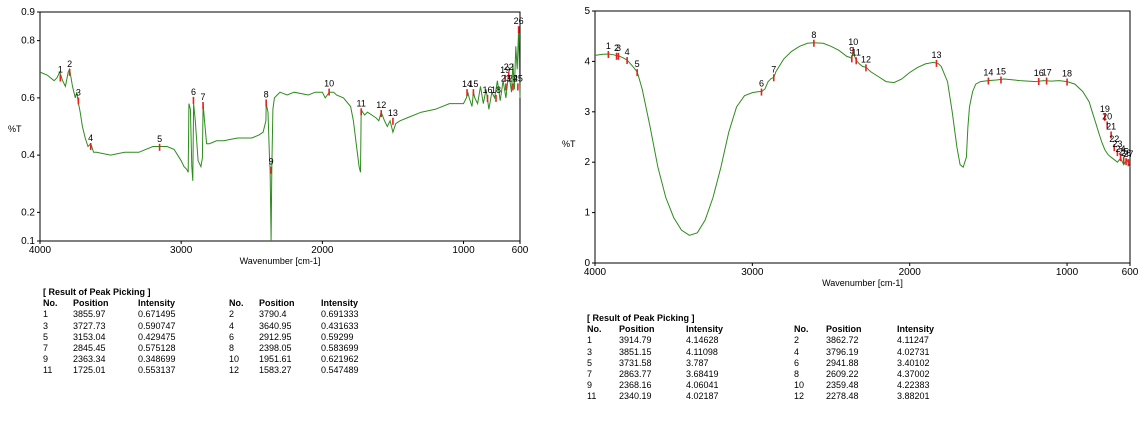 This screenshot has height=424, width=1144. Describe the element at coordinates (842, 340) in the screenshot. I see `table-cell: 3862.72` at that location.